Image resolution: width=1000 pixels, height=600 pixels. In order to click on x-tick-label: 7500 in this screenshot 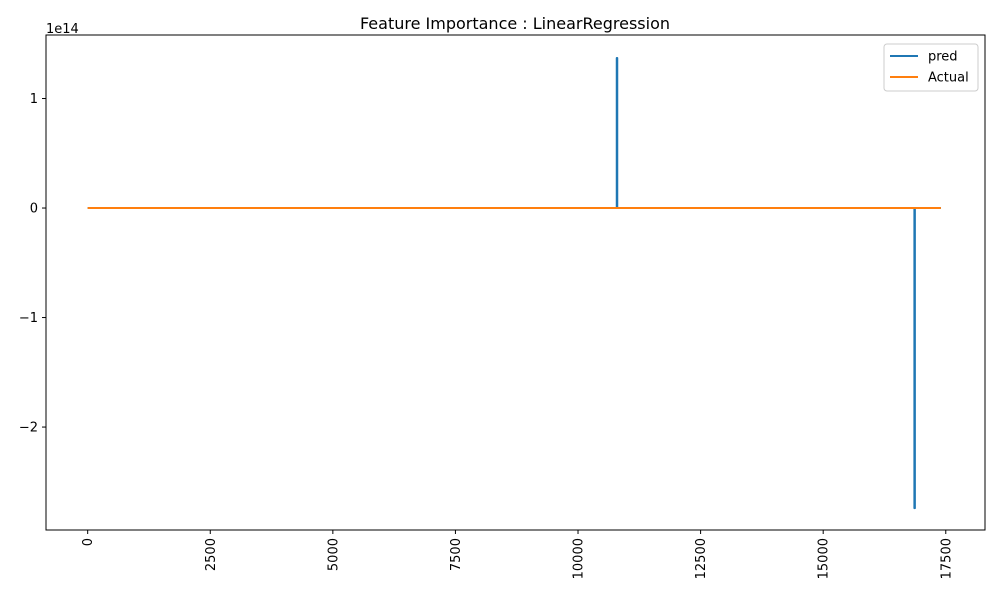, I will do `click(456, 554)`.